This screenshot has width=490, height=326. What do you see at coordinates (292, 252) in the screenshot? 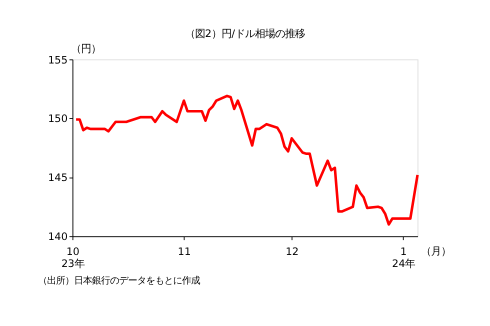
I see `x-tick-label: 12` at bounding box center [292, 252].